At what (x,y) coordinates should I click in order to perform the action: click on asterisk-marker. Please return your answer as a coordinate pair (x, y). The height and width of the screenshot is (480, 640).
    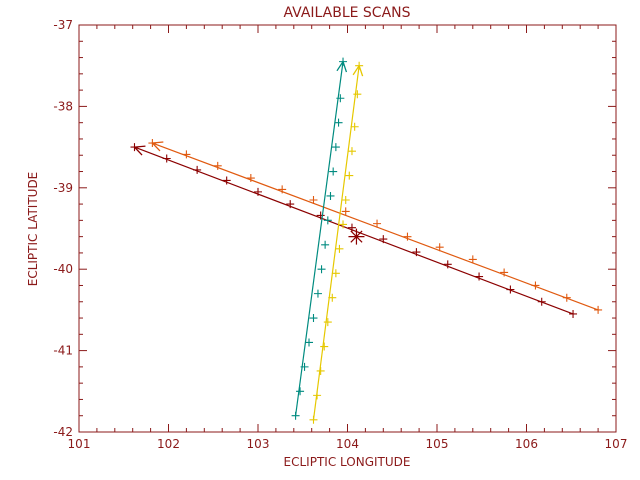
    Looking at the image, I should click on (356, 236).